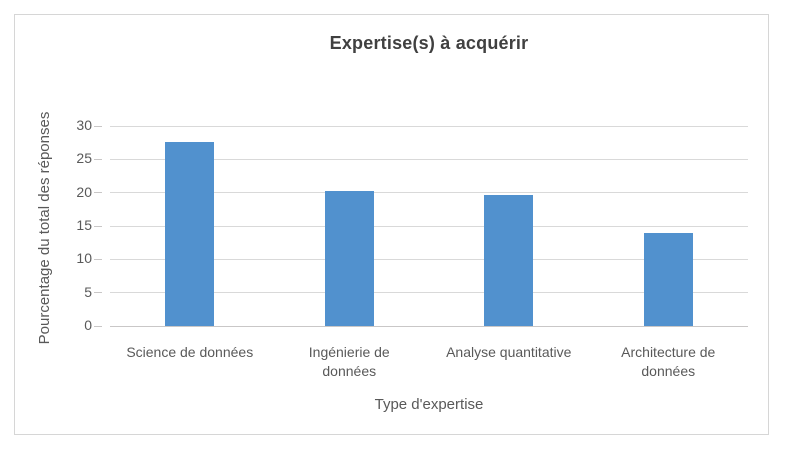 The image size is (785, 457). I want to click on y-tick-label: 15, so click(84, 225).